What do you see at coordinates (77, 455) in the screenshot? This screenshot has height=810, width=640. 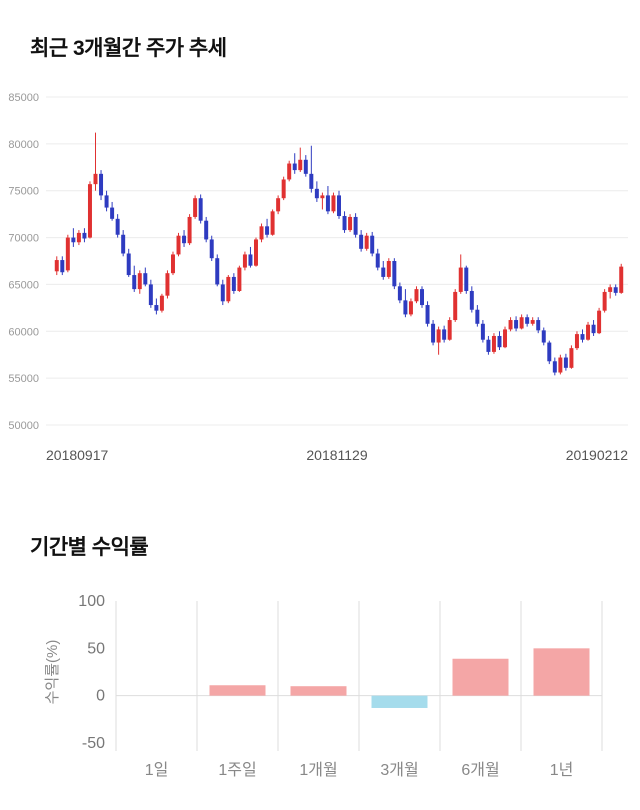 I see `svg-text: 20180917` at bounding box center [77, 455].